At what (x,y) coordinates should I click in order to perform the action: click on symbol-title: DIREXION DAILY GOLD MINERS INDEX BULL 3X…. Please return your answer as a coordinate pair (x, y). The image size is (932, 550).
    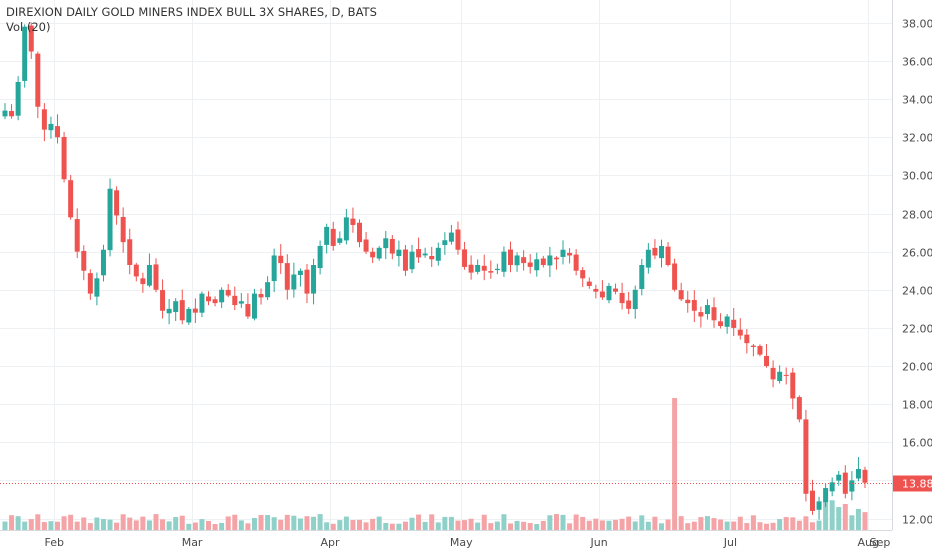
    Looking at the image, I should click on (191, 12).